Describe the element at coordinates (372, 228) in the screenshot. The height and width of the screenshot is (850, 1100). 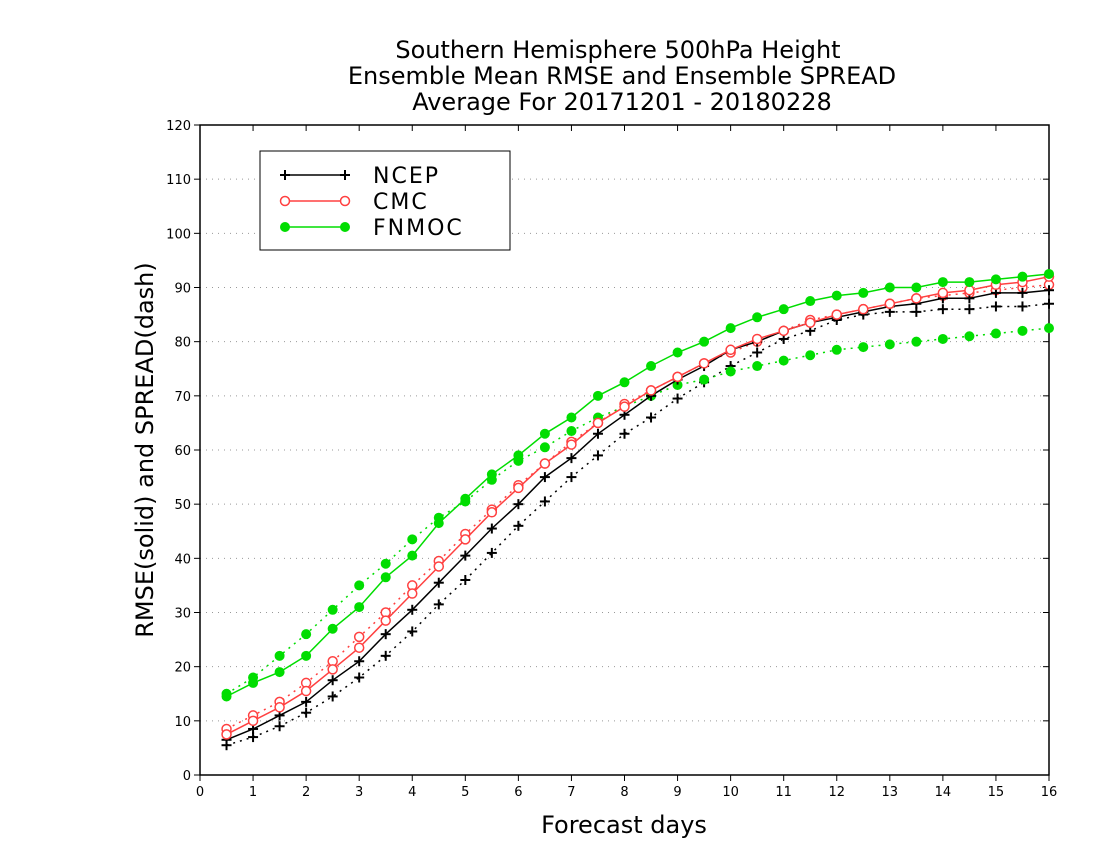
I see `legend-item-fnmoc: FNMOC` at that location.